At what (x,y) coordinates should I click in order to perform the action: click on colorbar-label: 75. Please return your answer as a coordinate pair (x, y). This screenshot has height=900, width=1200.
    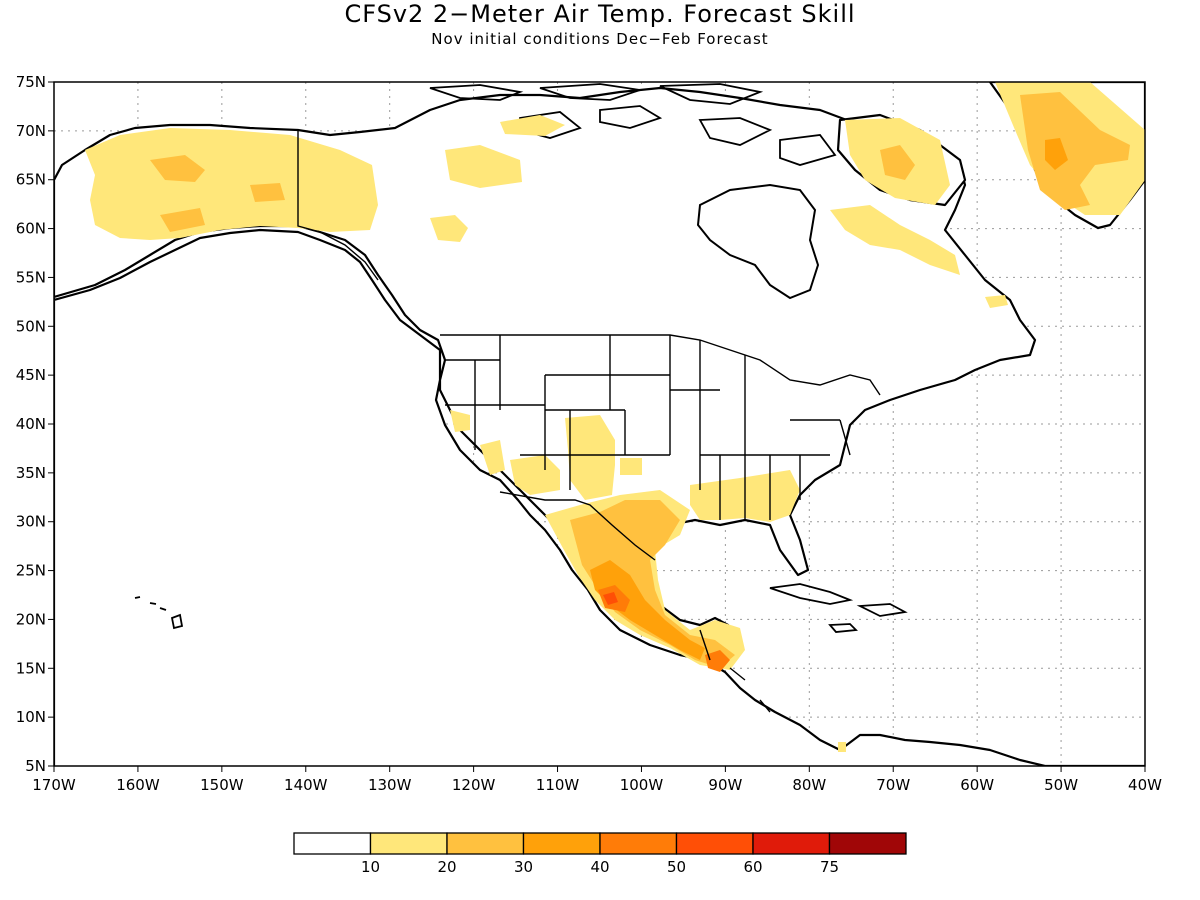
    Looking at the image, I should click on (829, 867).